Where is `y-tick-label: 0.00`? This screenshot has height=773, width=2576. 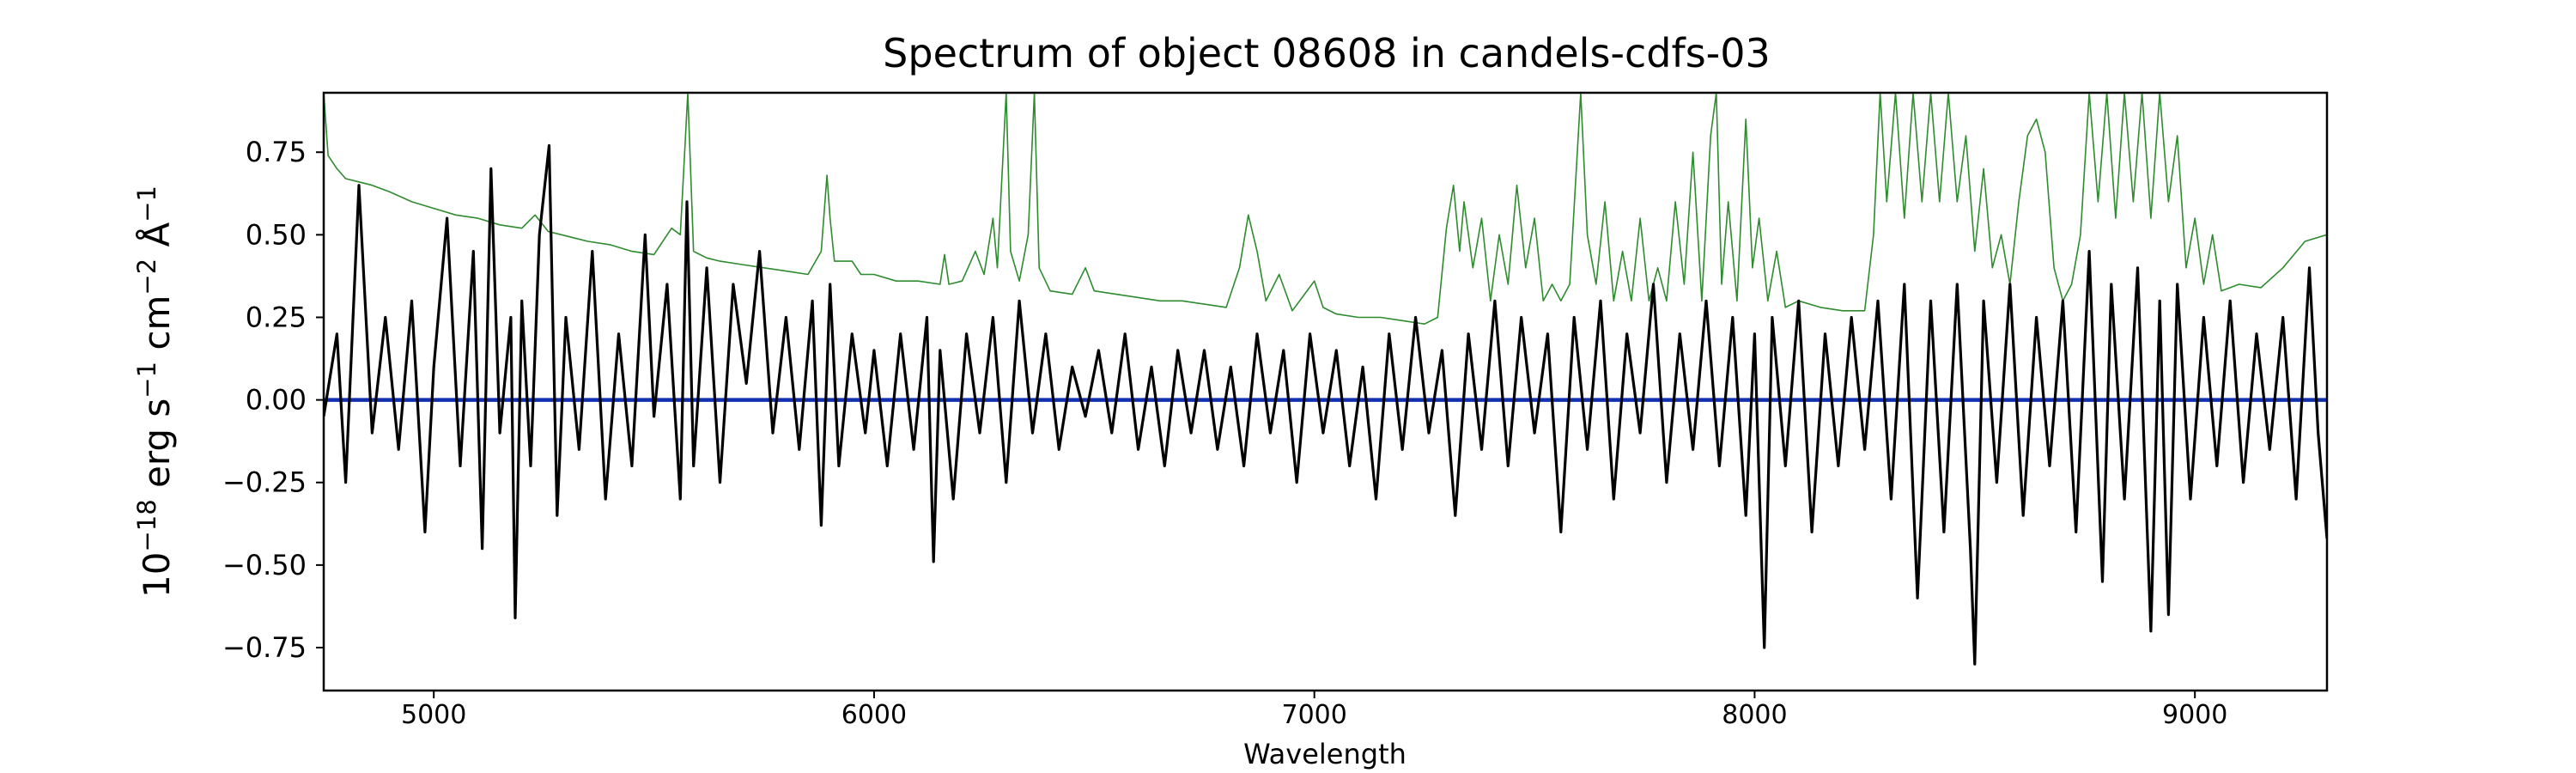 y-tick-label: 0.00 is located at coordinates (276, 400).